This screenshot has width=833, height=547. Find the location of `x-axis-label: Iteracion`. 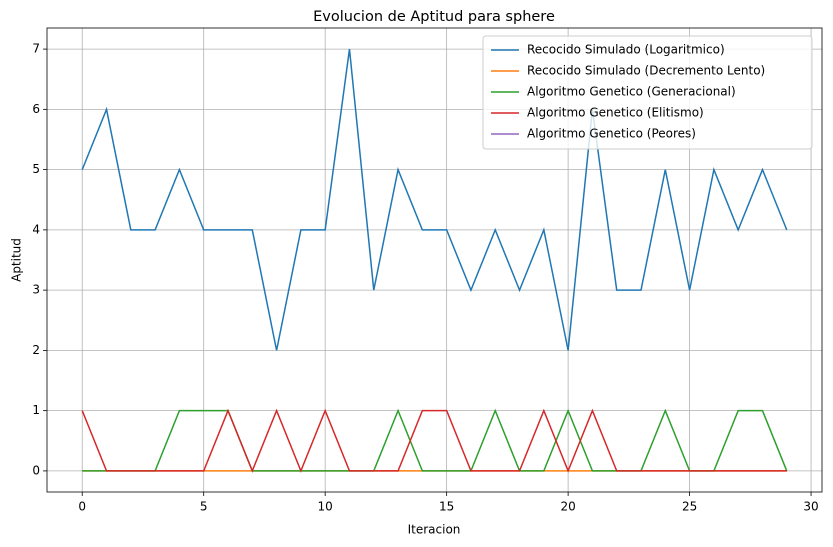

x-axis-label: Iteracion is located at coordinates (434, 530).